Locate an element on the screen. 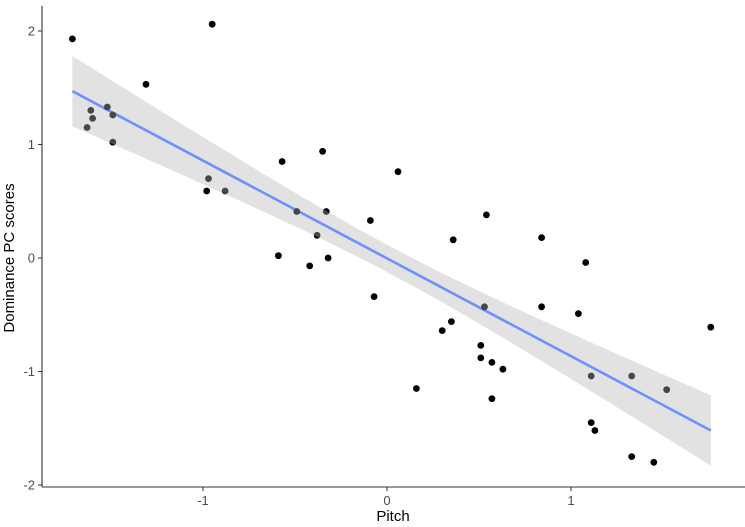 This screenshot has height=527, width=745. x-tick-label: 0 is located at coordinates (386, 500).